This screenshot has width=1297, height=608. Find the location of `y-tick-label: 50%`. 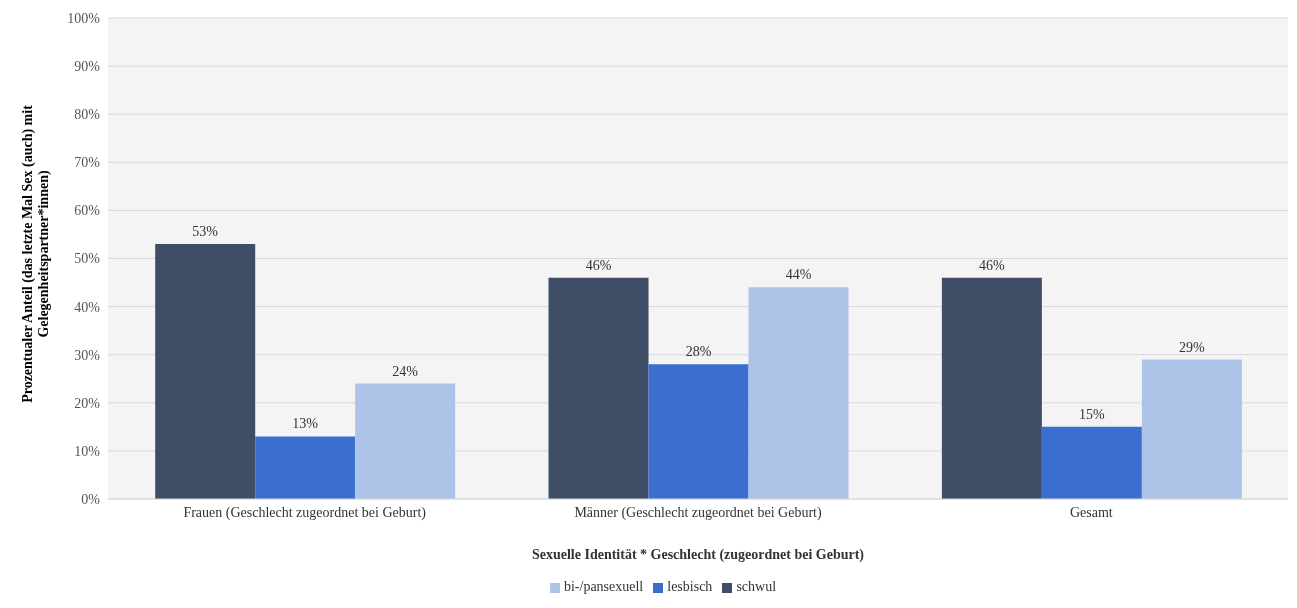

y-tick-label: 50% is located at coordinates (87, 259).